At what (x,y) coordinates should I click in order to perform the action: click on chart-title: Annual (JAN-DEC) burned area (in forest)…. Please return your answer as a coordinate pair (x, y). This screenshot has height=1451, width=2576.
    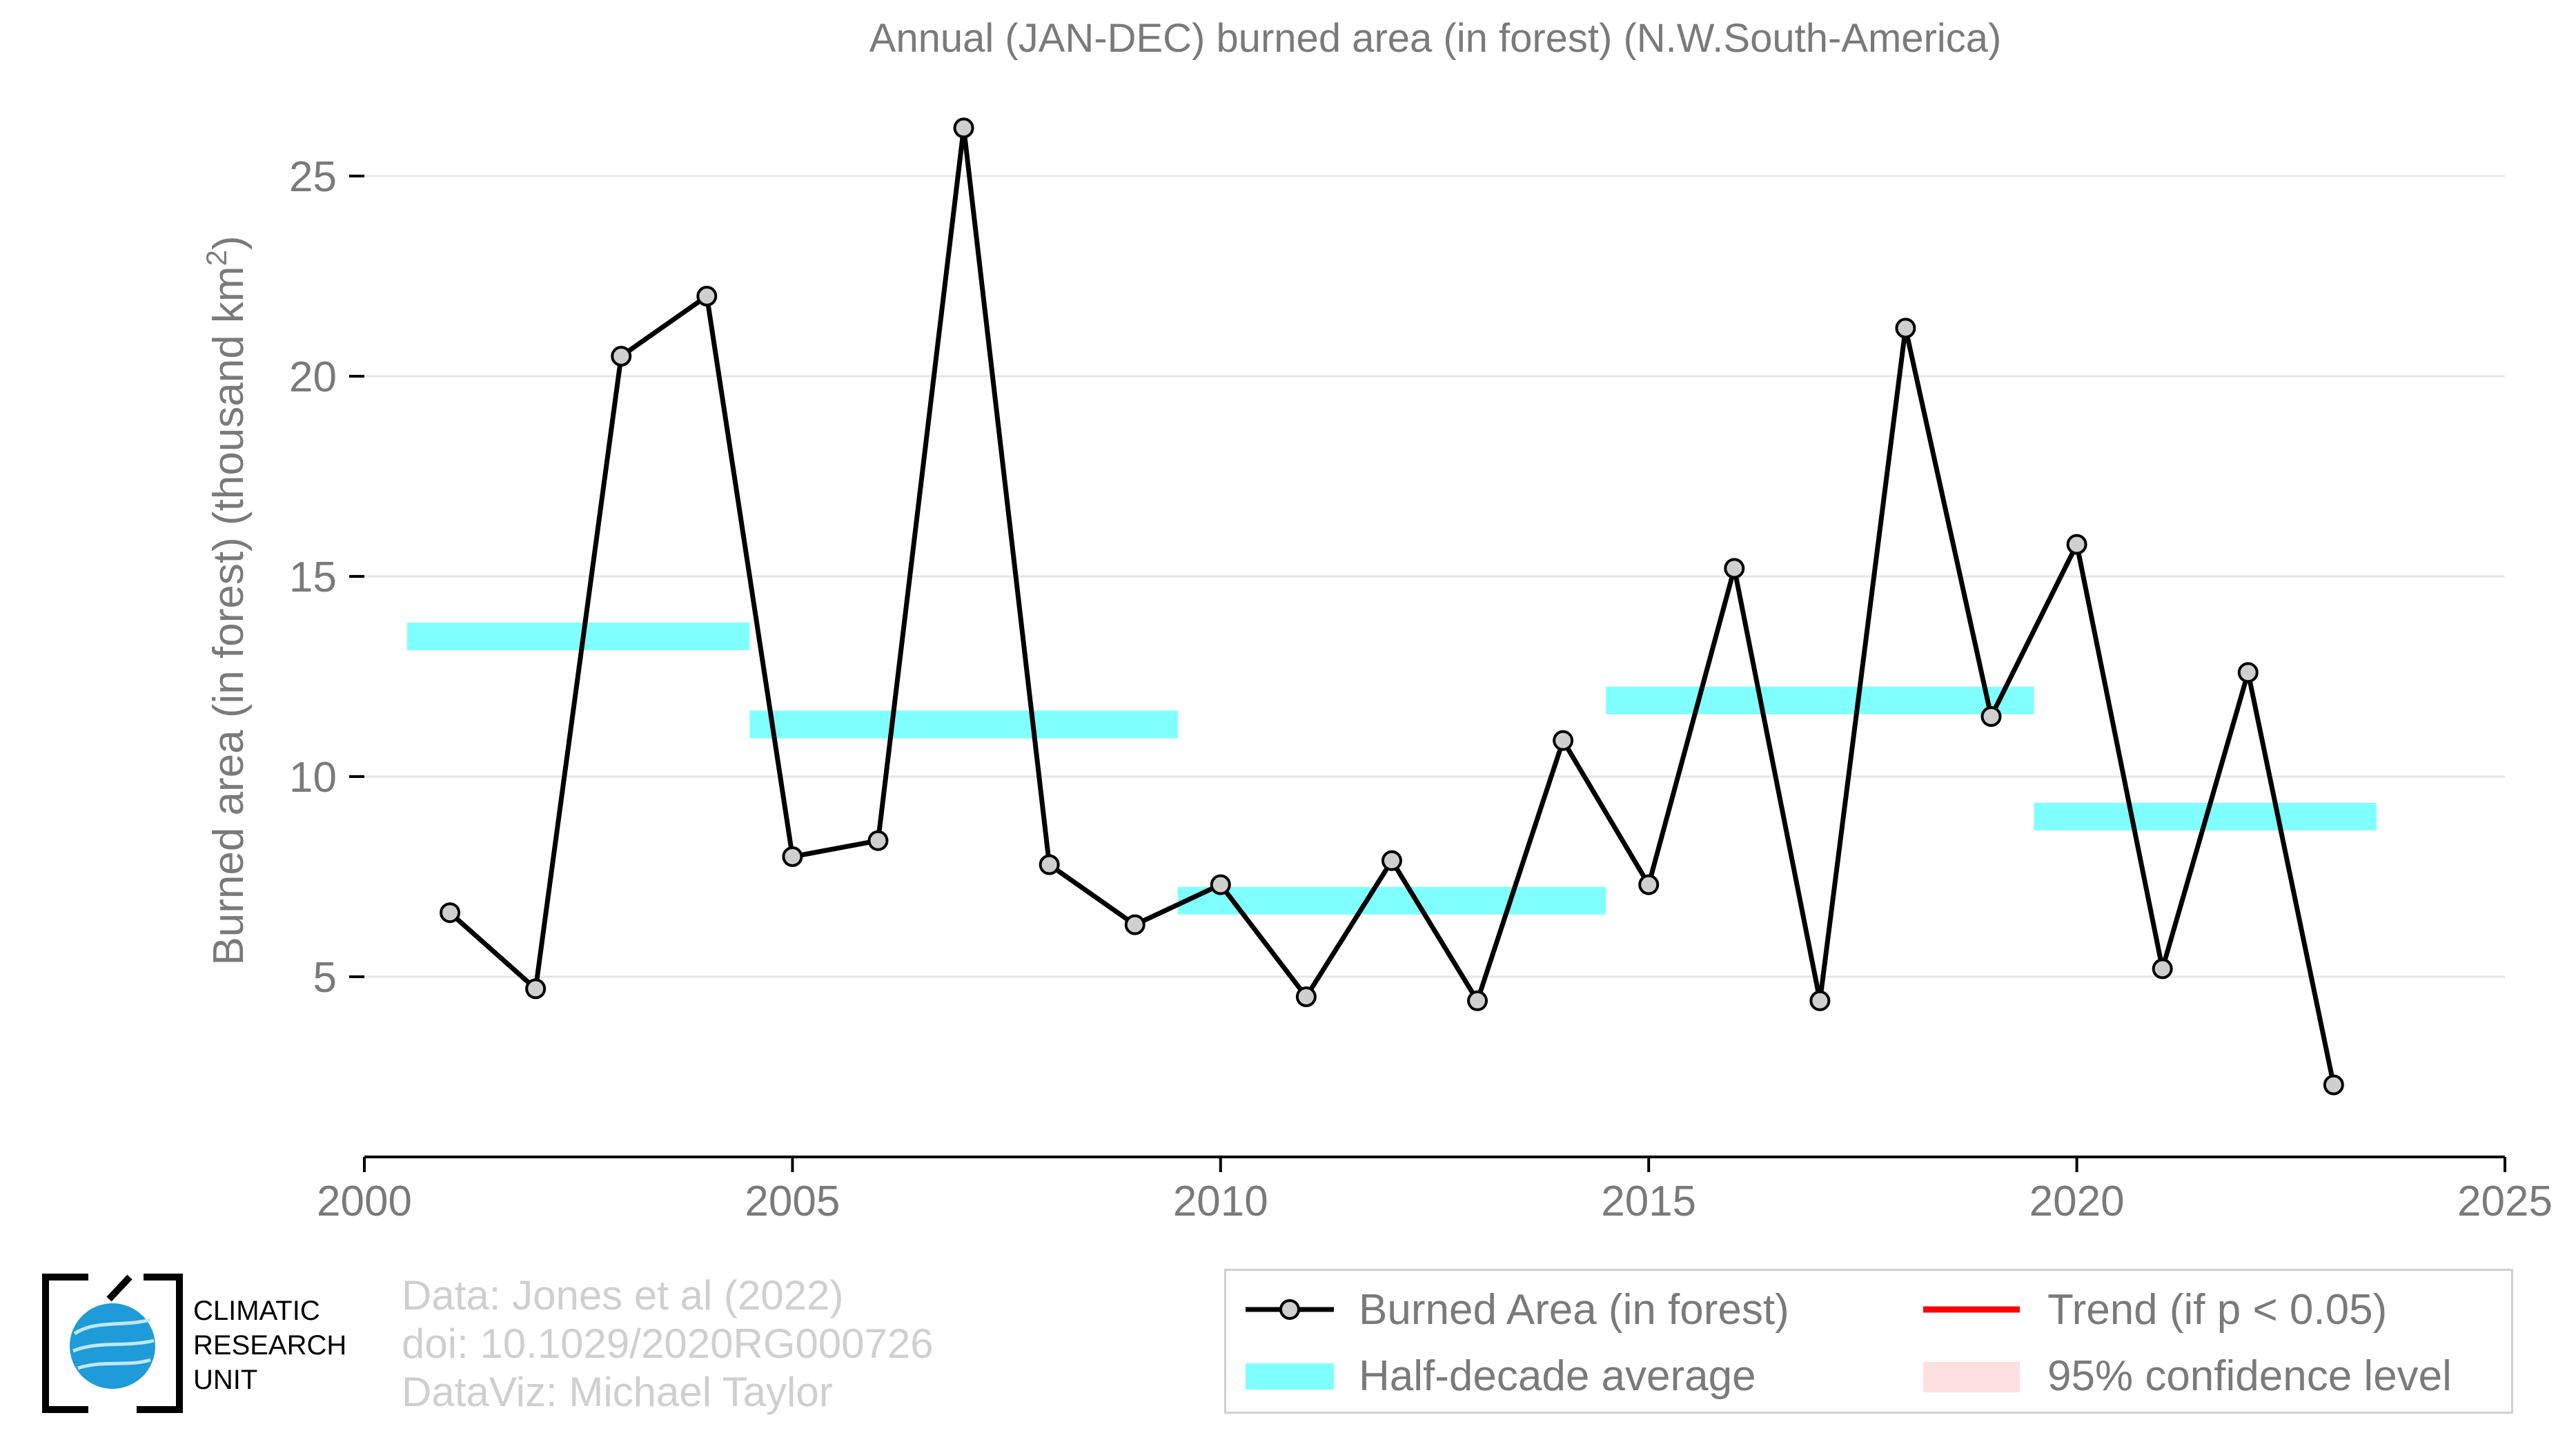
    Looking at the image, I should click on (1435, 39).